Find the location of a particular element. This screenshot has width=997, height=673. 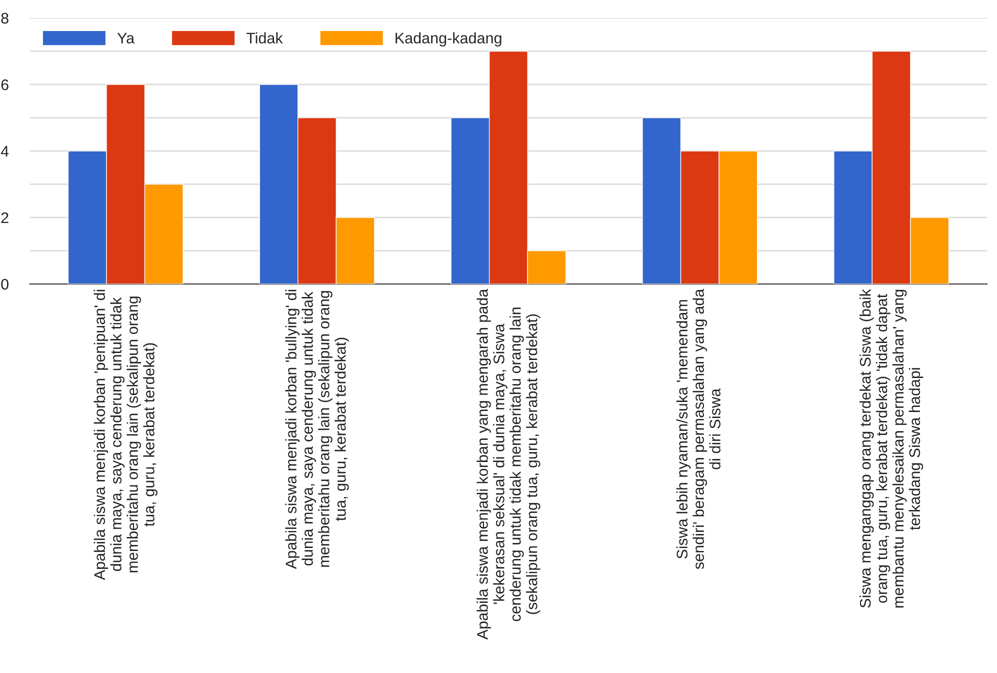

y-tick-label: 2 is located at coordinates (4, 218).